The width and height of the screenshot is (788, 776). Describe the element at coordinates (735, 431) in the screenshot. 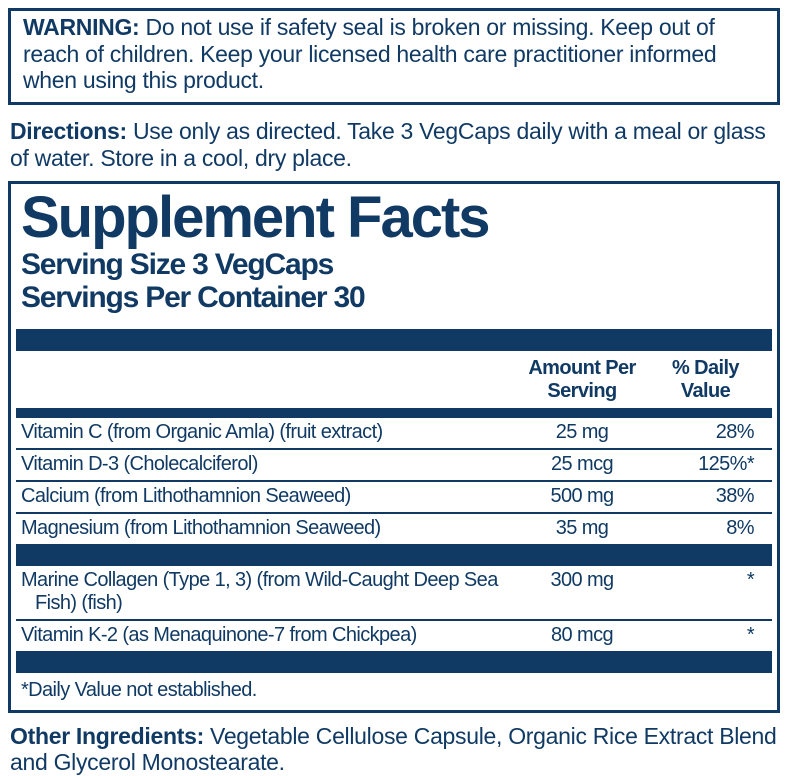

I see `row-daily-value: 28%` at that location.